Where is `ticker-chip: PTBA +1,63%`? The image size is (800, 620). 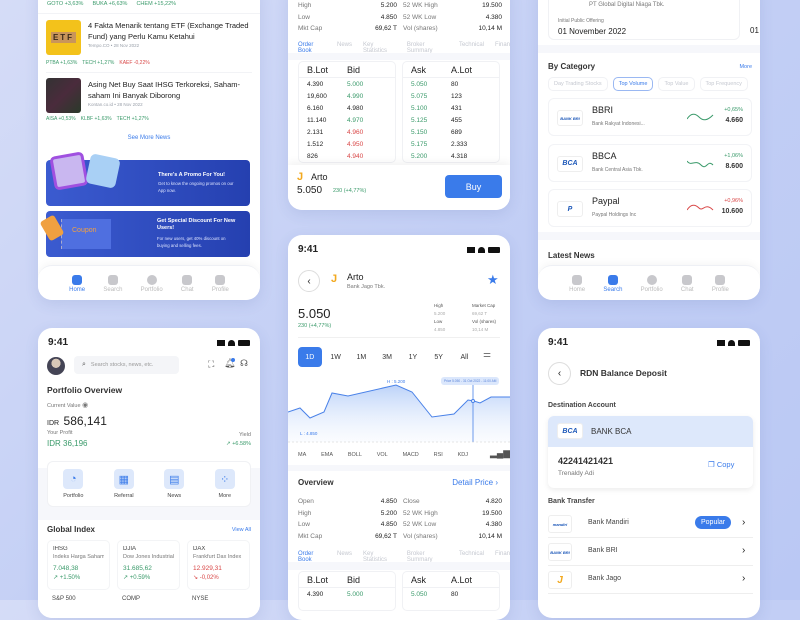 ticker-chip: PTBA +1,63% is located at coordinates (62, 63).